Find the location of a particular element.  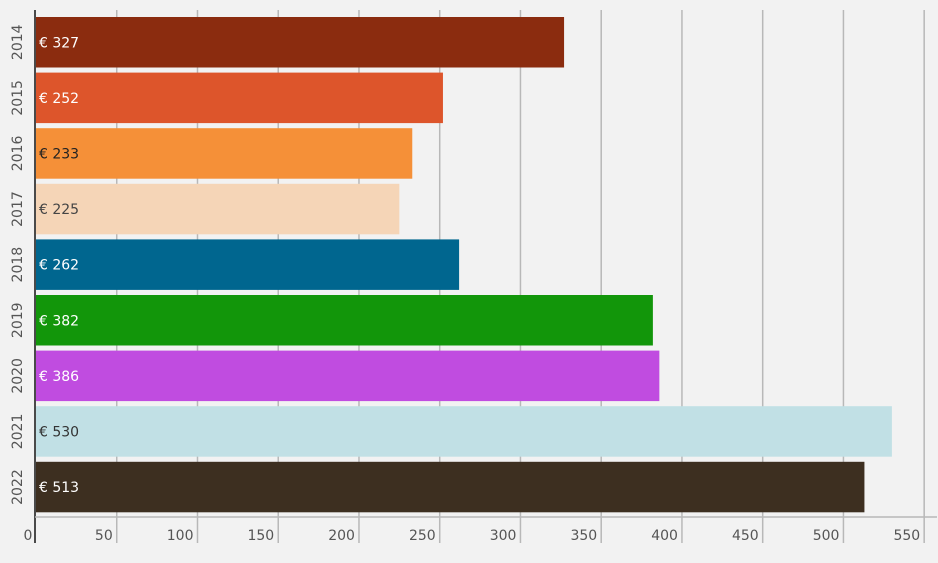

x-tick-label: 50 is located at coordinates (104, 536).